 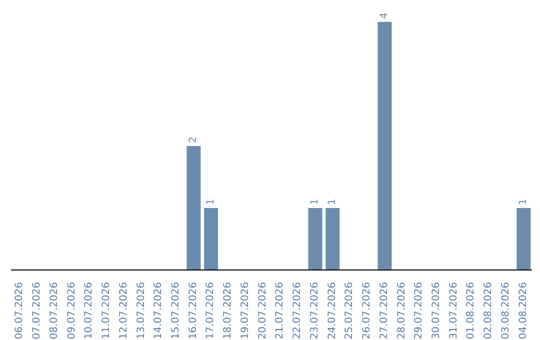 I want to click on x-tick-label: 28.07.2026, so click(x=402, y=311).